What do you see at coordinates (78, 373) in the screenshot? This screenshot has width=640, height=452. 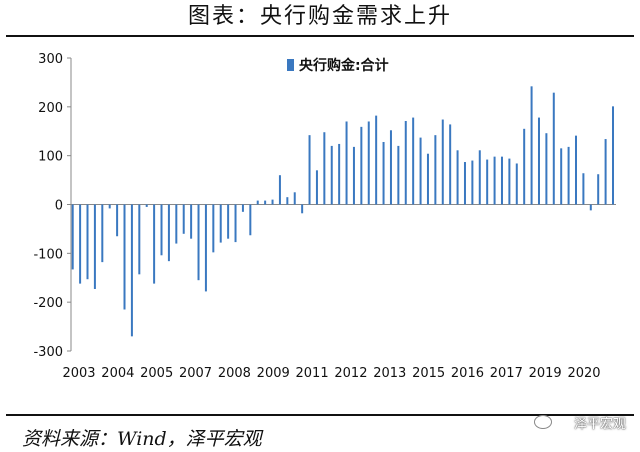 I see `x-tick-label: 2003` at bounding box center [78, 373].